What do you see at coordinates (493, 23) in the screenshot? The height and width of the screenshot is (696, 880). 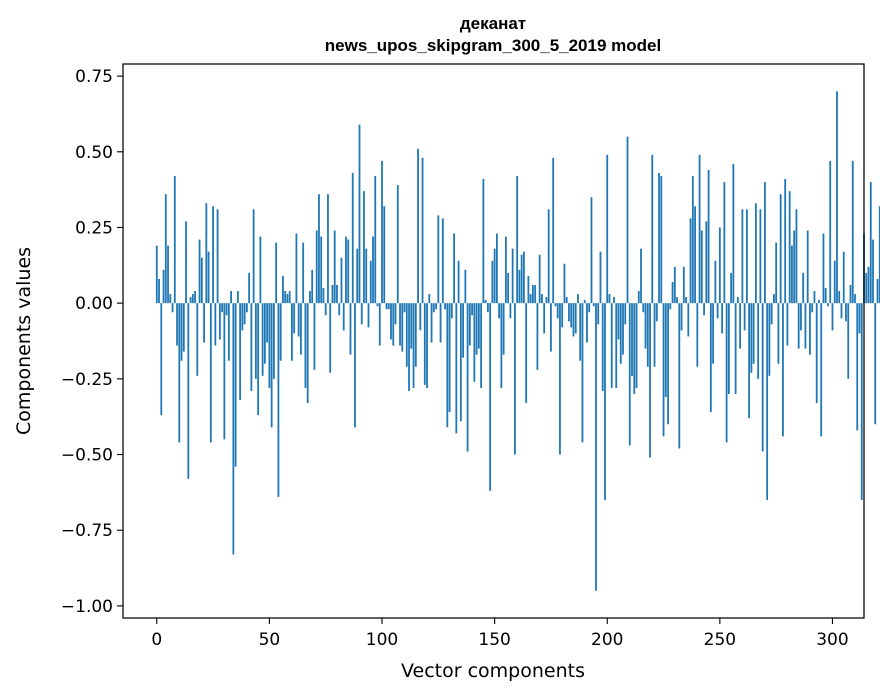 I see `chart-title-line1: деканат` at bounding box center [493, 23].